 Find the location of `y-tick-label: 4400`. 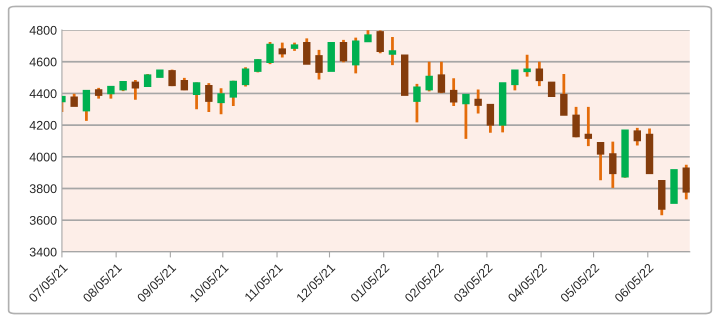

y-tick-label: 4400 is located at coordinates (43, 93).